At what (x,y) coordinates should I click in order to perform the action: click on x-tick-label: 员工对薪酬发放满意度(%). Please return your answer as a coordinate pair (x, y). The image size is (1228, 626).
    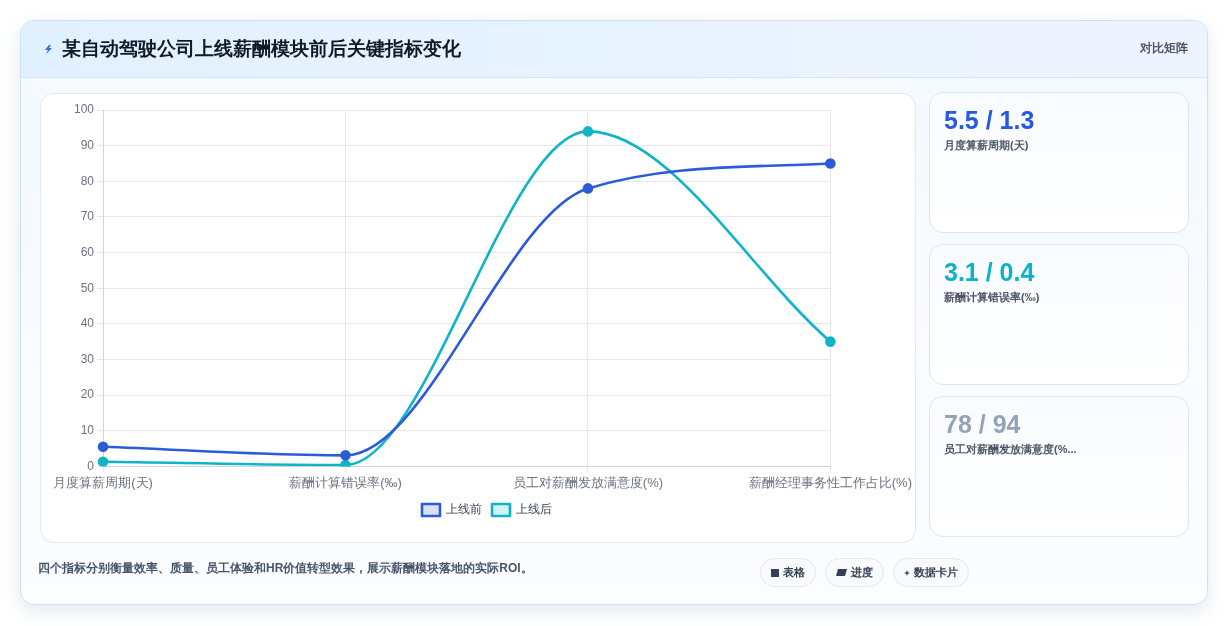
    Looking at the image, I should click on (588, 482).